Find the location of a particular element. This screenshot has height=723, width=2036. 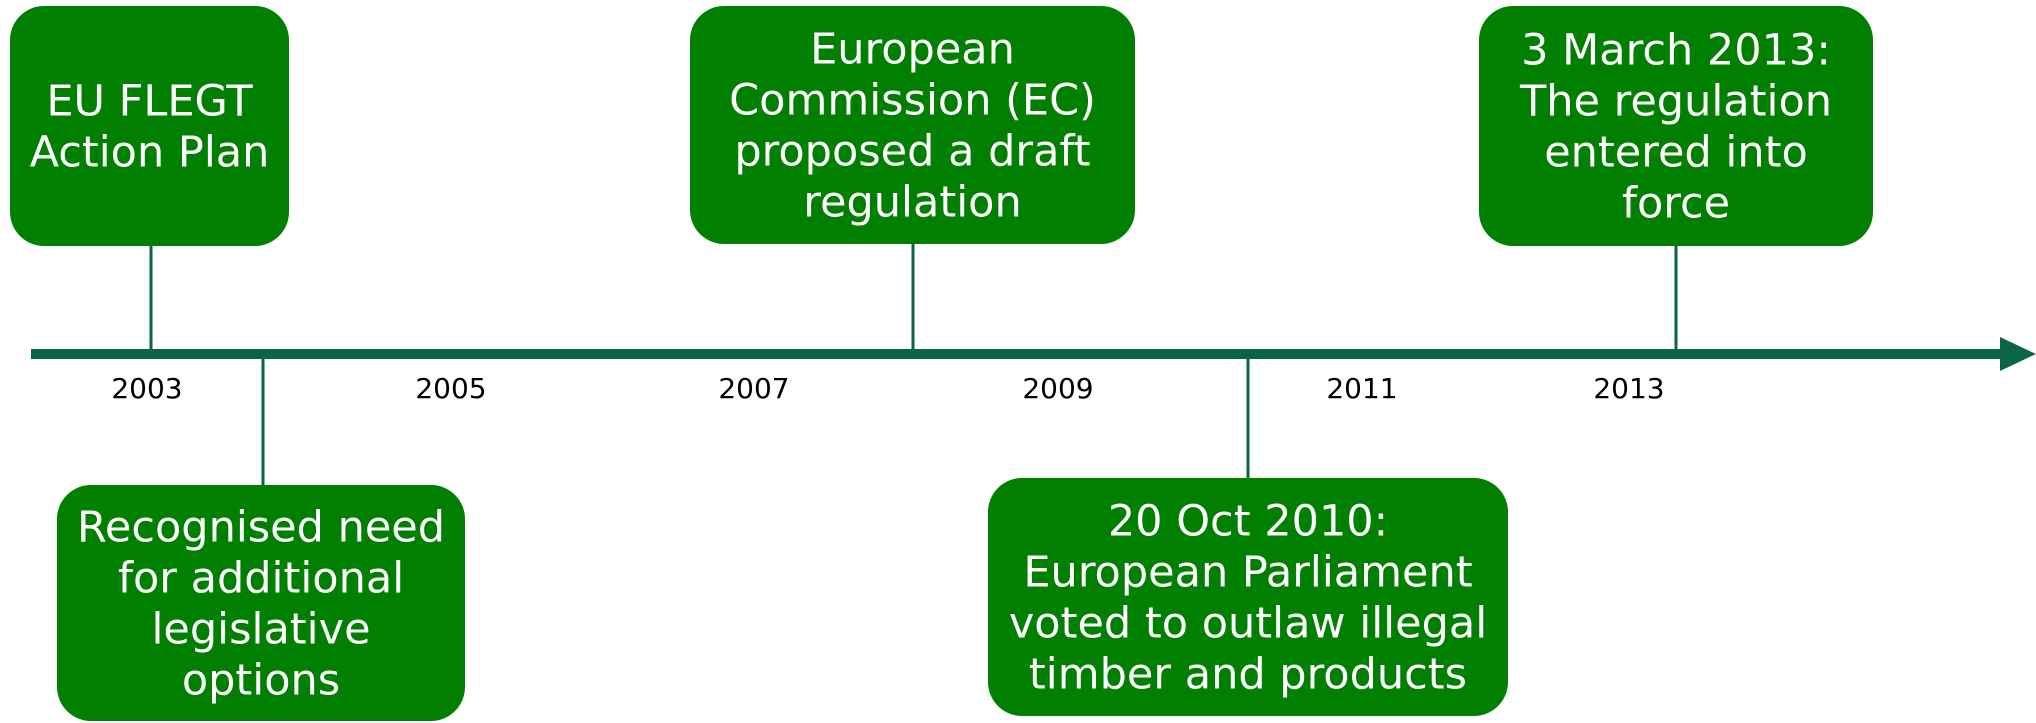

year-label: 2013 is located at coordinates (1628, 388).